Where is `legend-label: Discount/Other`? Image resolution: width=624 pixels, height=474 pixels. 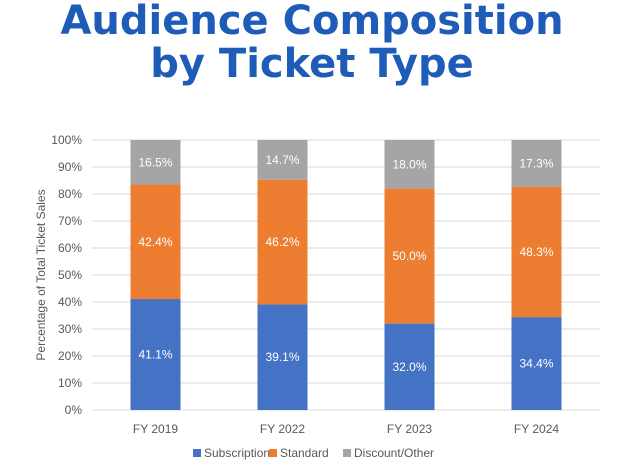
legend-label: Discount/Other is located at coordinates (394, 453).